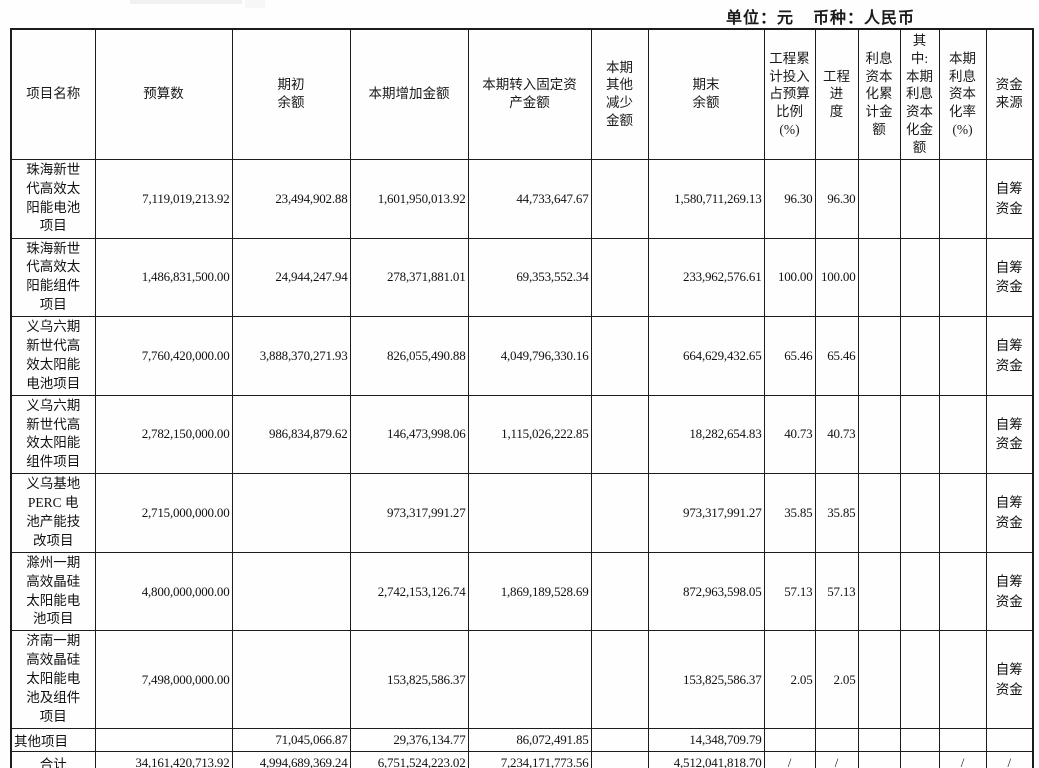  What do you see at coordinates (619, 759) in the screenshot?
I see `other-decrease-total-cell` at bounding box center [619, 759].